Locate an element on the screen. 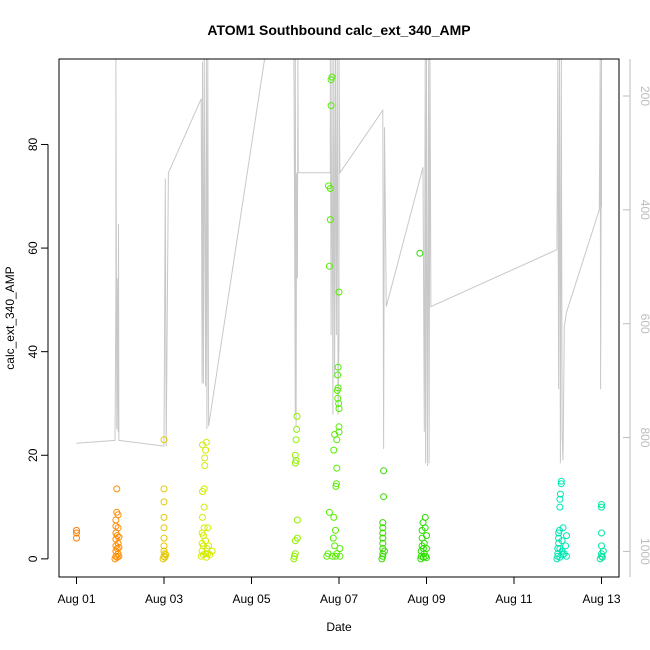 This screenshot has height=650, width=650. x-tick-label: Aug 01 is located at coordinates (76, 599).